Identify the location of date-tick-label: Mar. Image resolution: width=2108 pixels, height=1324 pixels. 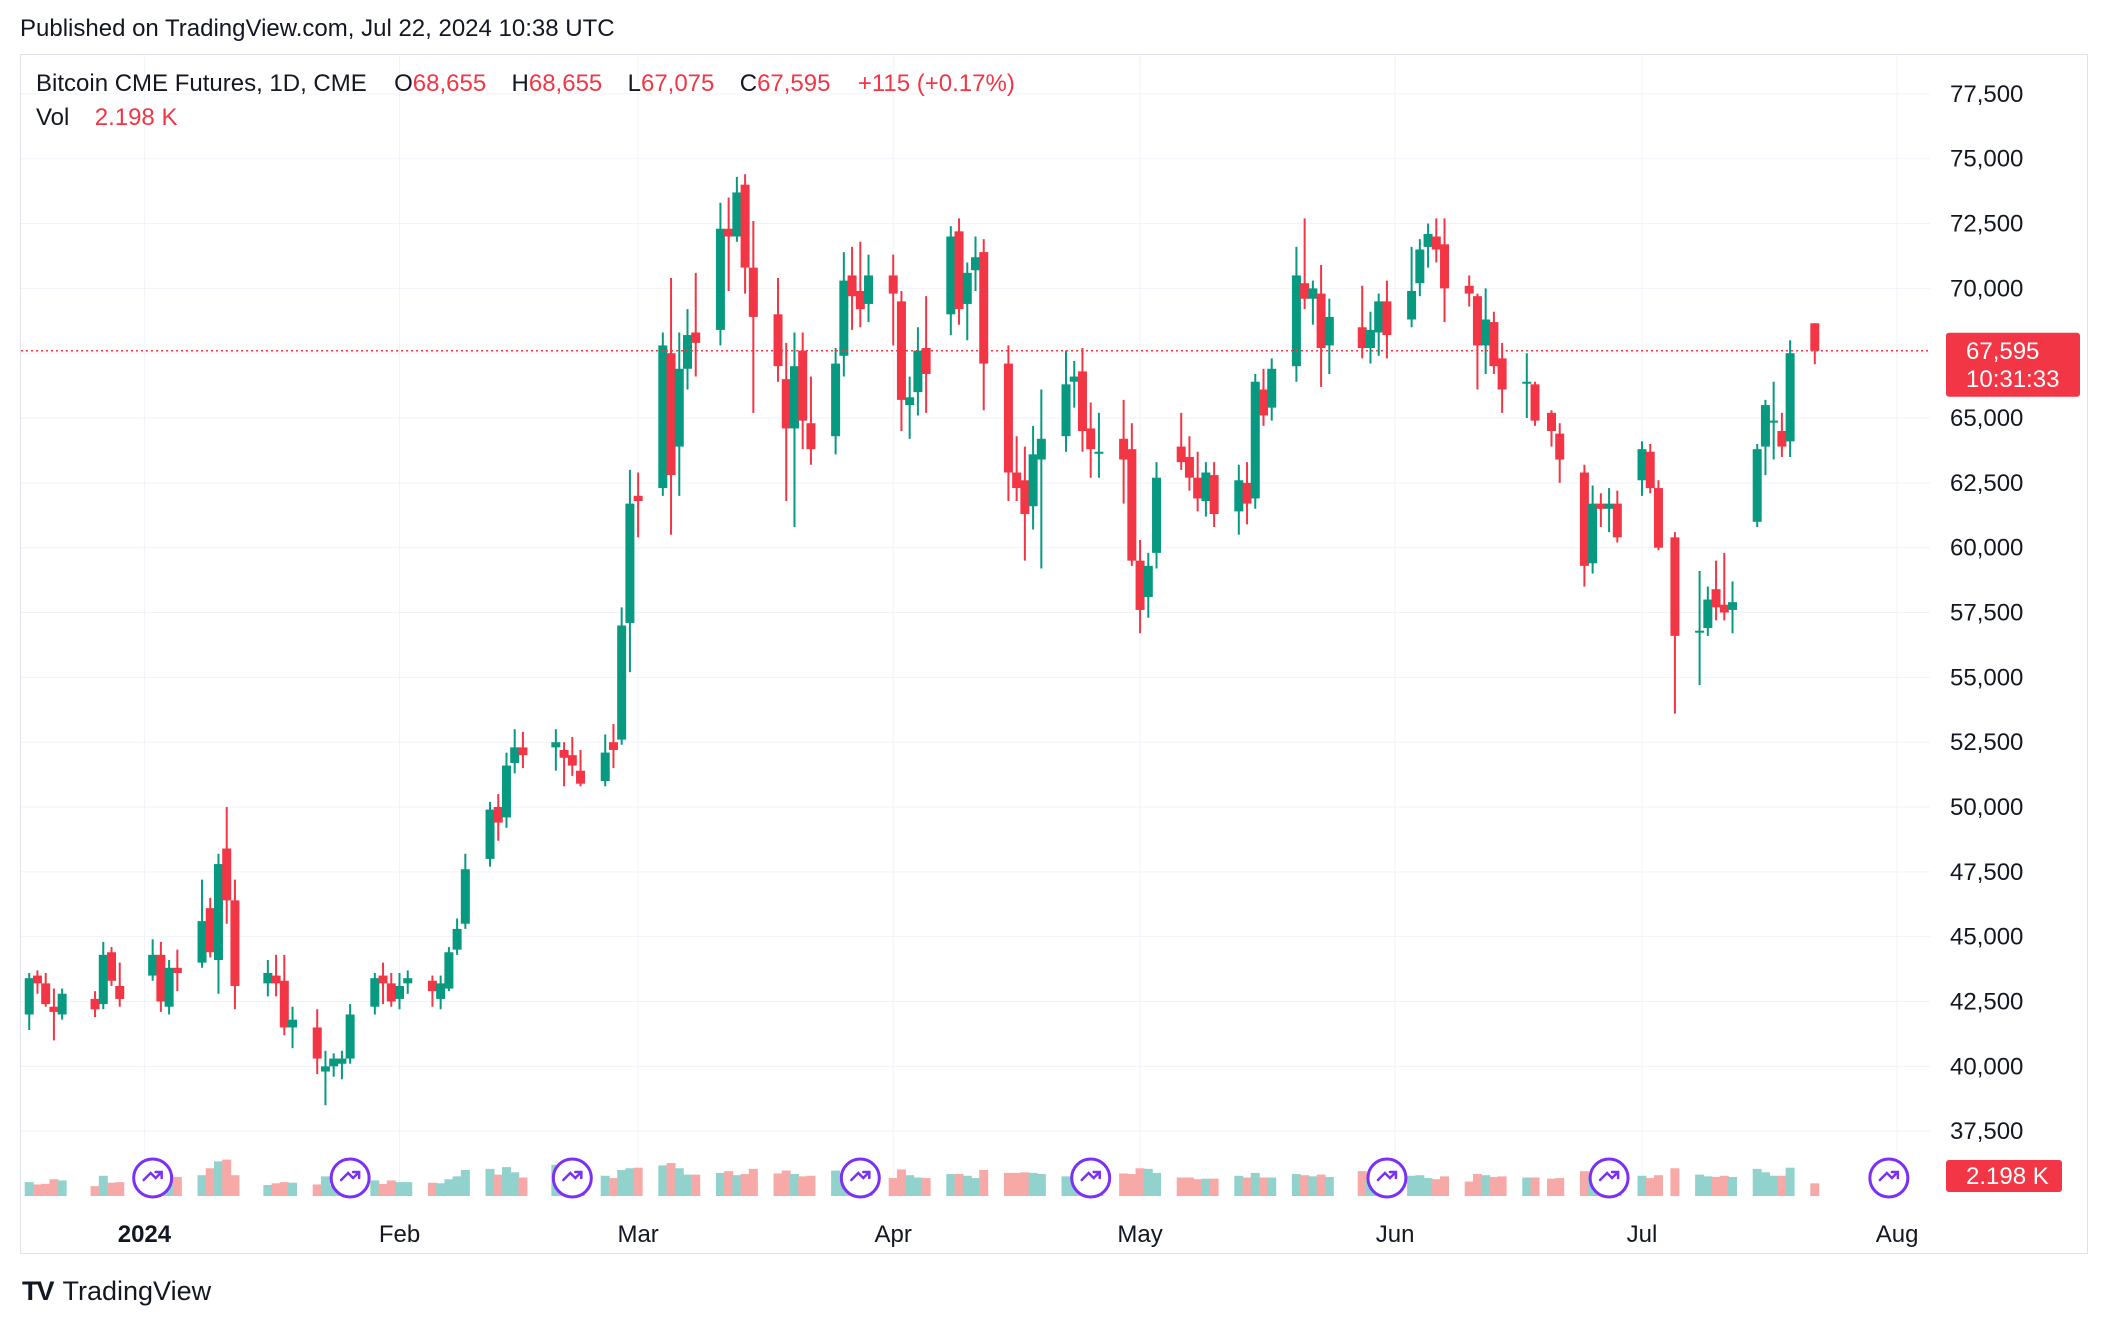
(637, 1234).